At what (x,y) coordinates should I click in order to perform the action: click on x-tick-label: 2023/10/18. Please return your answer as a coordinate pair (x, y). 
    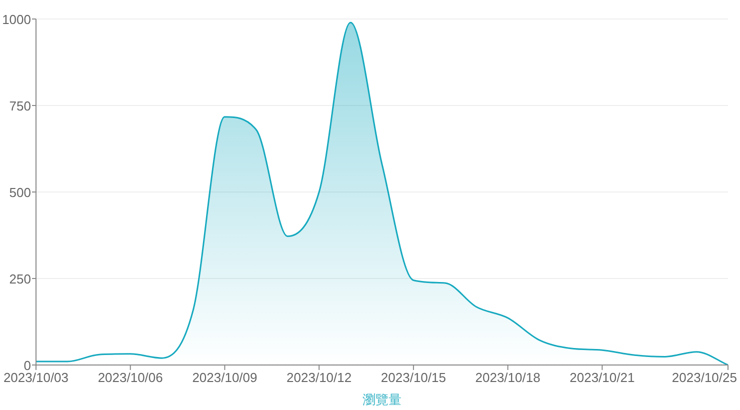
    Looking at the image, I should click on (507, 377).